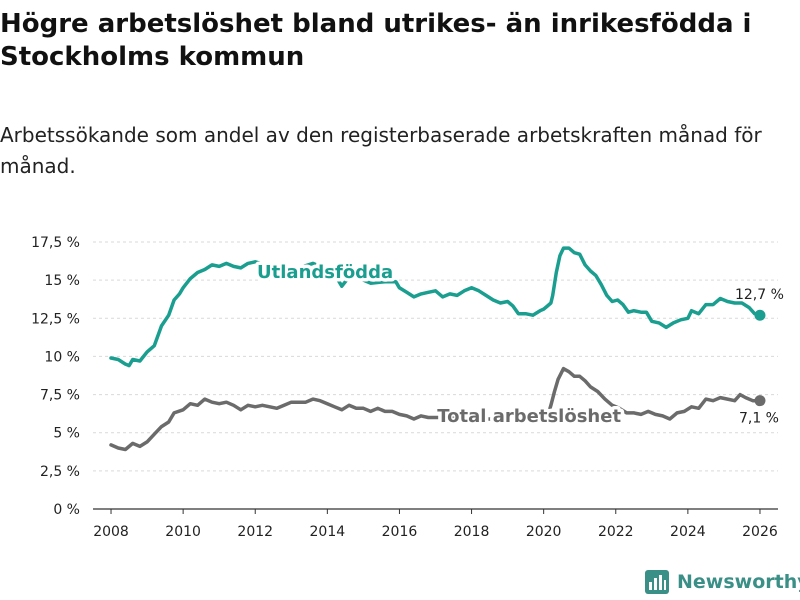  Describe the element at coordinates (472, 532) in the screenshot. I see `x-tick-label: 2018` at that location.